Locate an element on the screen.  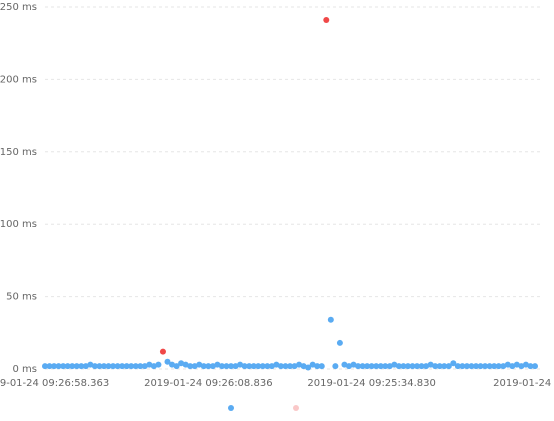
y-tick-label: 100 ms is located at coordinates (18, 224).